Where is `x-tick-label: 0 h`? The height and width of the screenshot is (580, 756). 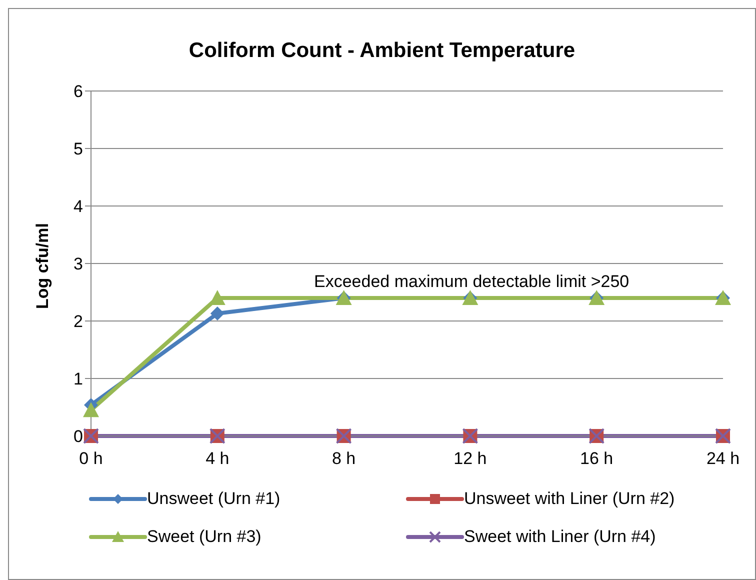 x-tick-label: 0 h is located at coordinates (91, 458).